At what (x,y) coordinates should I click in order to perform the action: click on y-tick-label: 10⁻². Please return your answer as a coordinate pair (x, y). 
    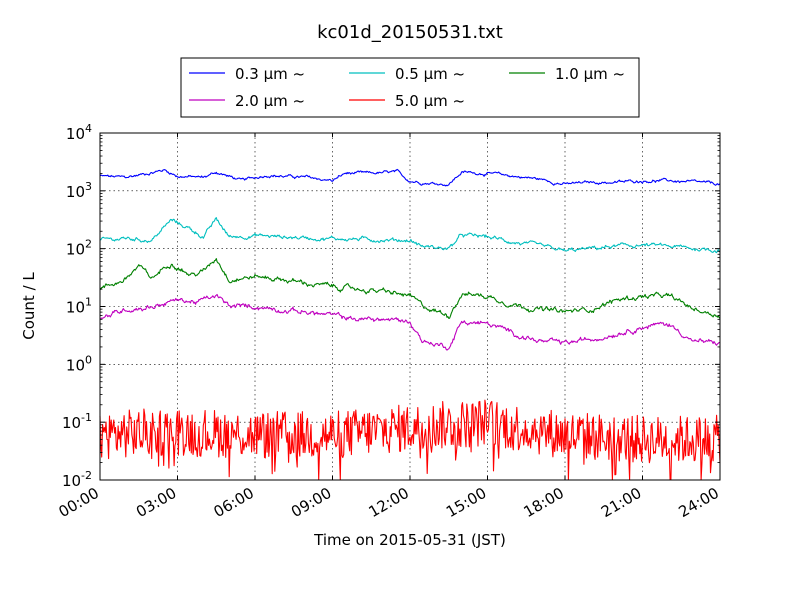
    Looking at the image, I should click on (77, 479).